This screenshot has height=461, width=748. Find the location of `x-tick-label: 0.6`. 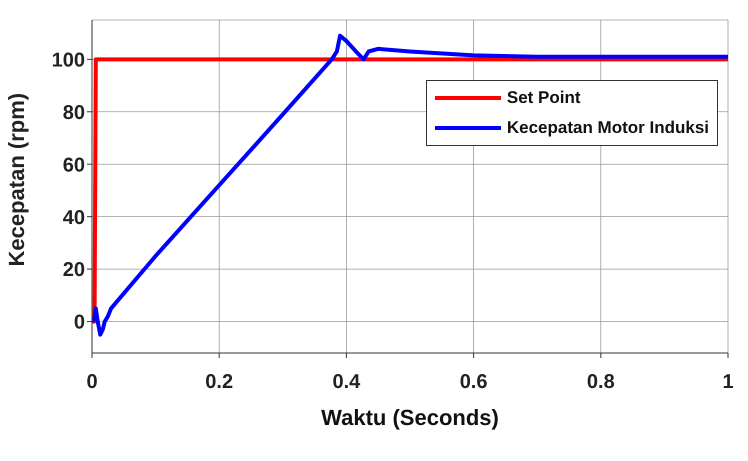

x-tick-label: 0.6 is located at coordinates (474, 382).